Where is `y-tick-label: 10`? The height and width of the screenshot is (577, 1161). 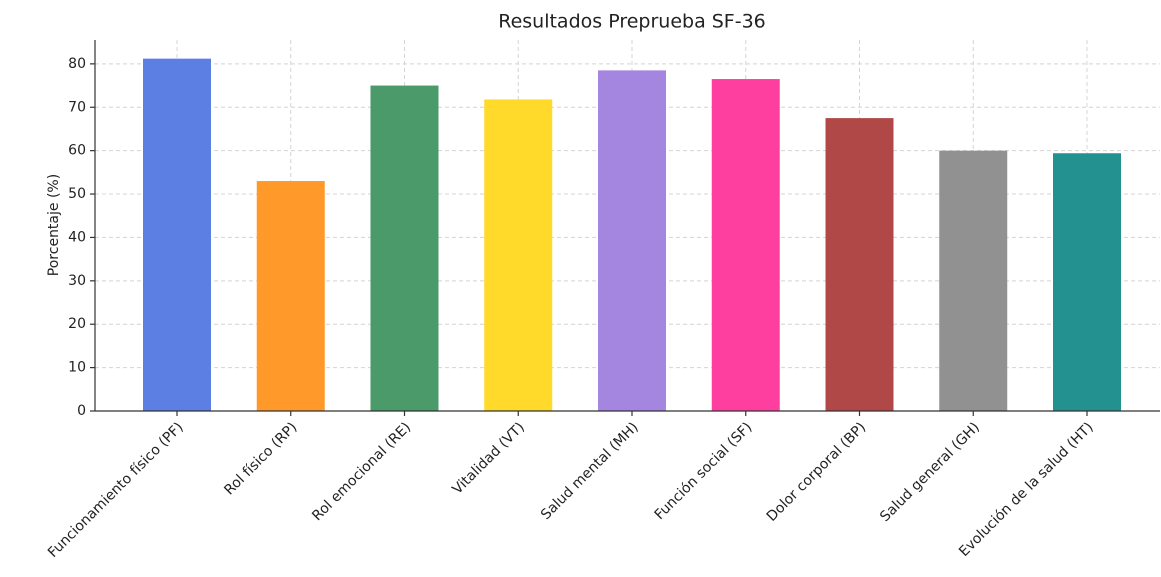 y-tick-label: 10 is located at coordinates (77, 368).